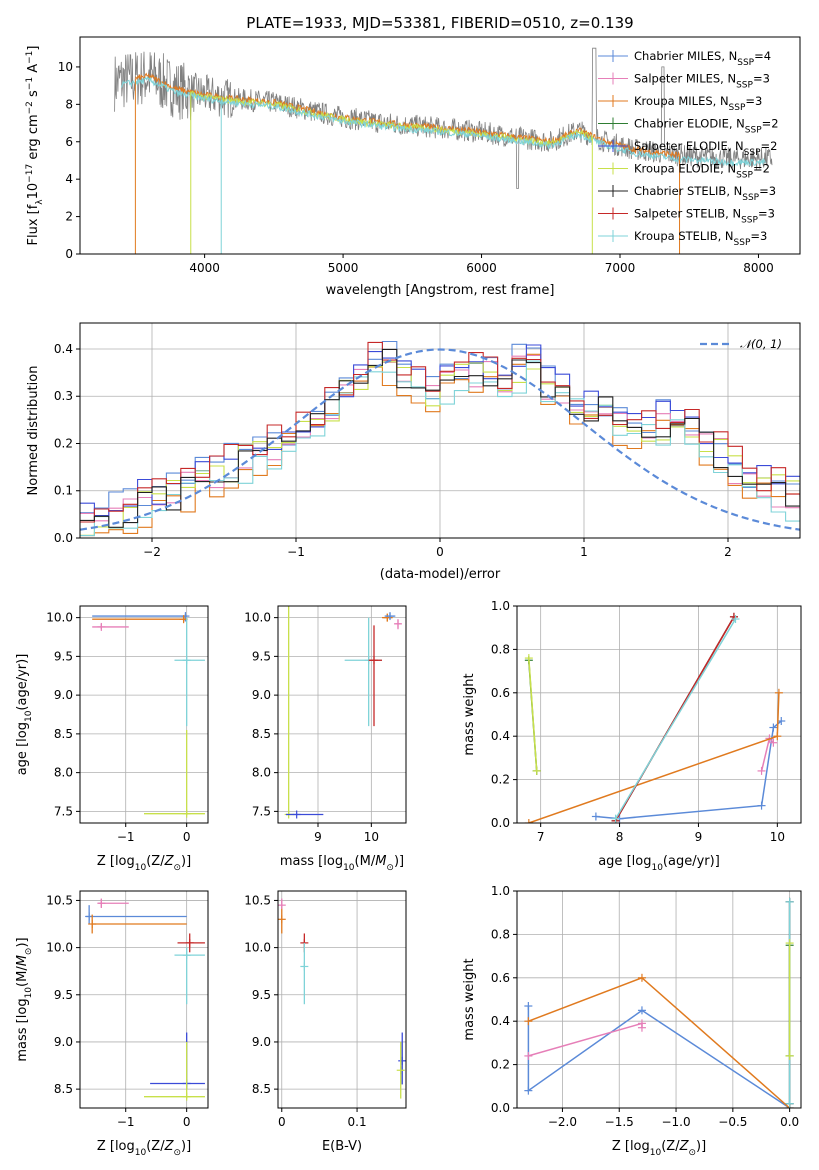  What do you see at coordinates (761, 344) in the screenshot?
I see `legend-entry: 𝒩(0, 1)` at bounding box center [761, 344].